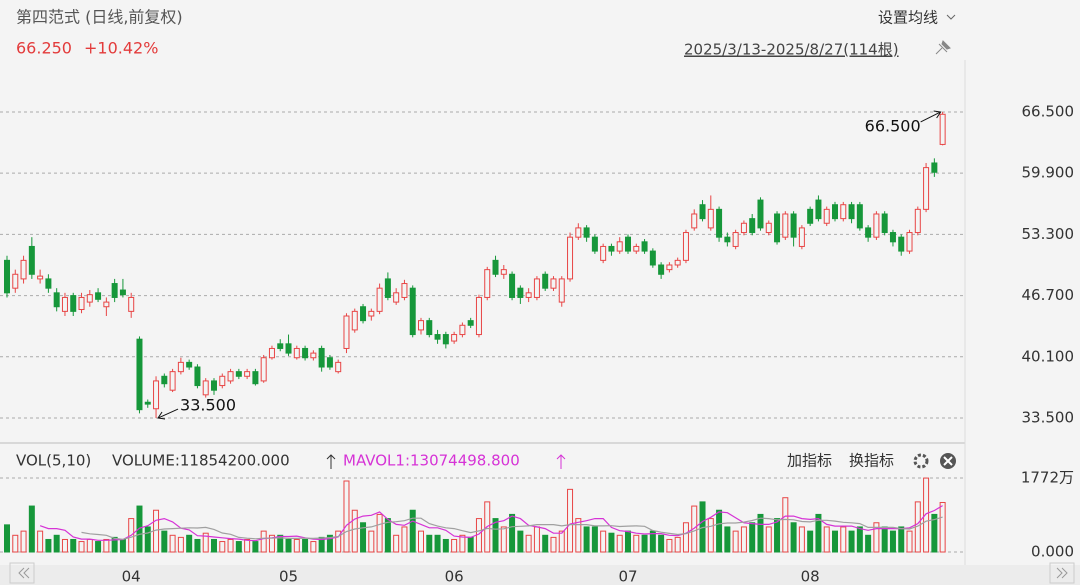  Describe the element at coordinates (931, 116) in the screenshot. I see `annotation-arrow` at that location.